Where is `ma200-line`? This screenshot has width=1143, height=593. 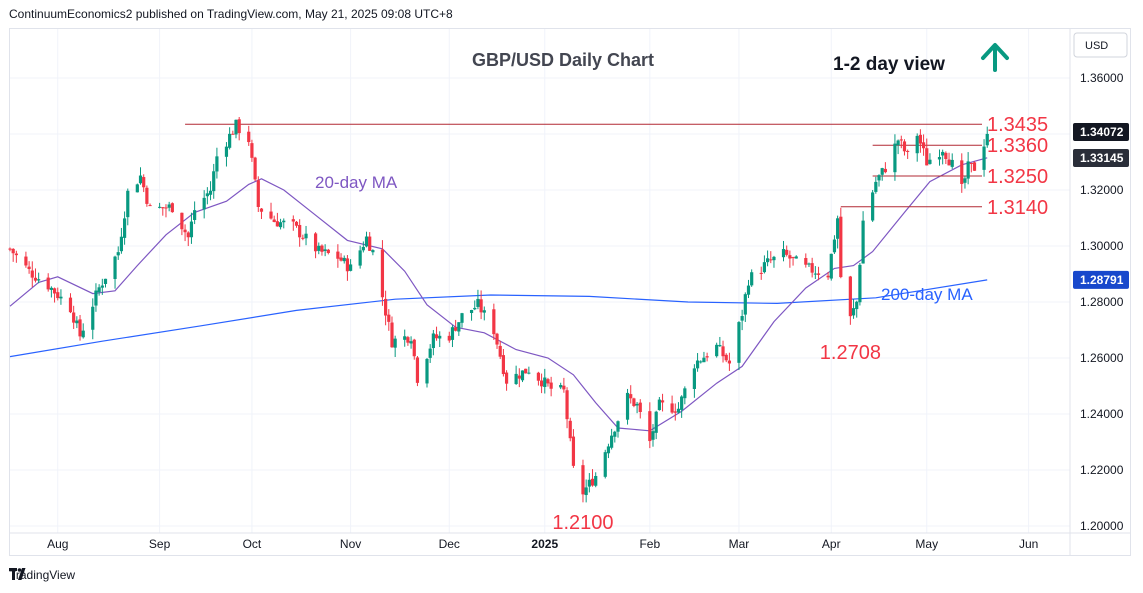 ma200-line is located at coordinates (498, 318).